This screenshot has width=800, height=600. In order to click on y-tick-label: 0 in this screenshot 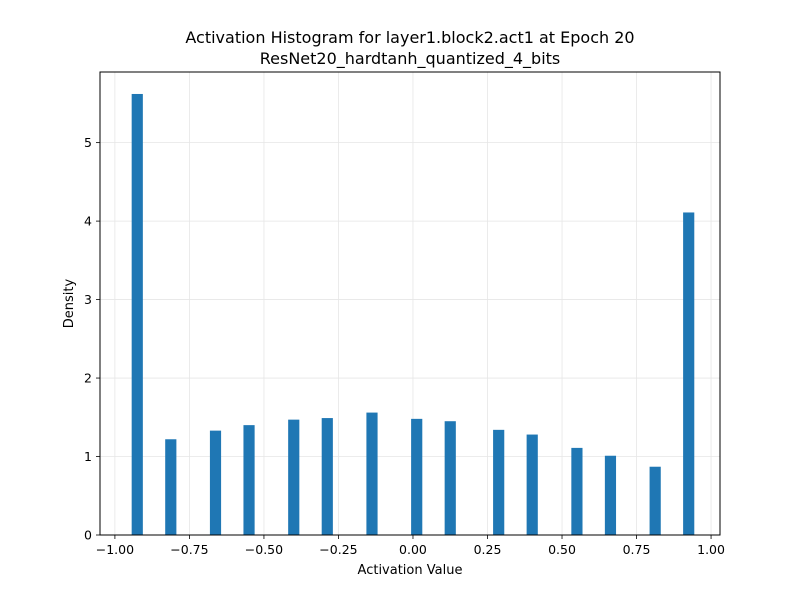, I will do `click(88, 535)`.